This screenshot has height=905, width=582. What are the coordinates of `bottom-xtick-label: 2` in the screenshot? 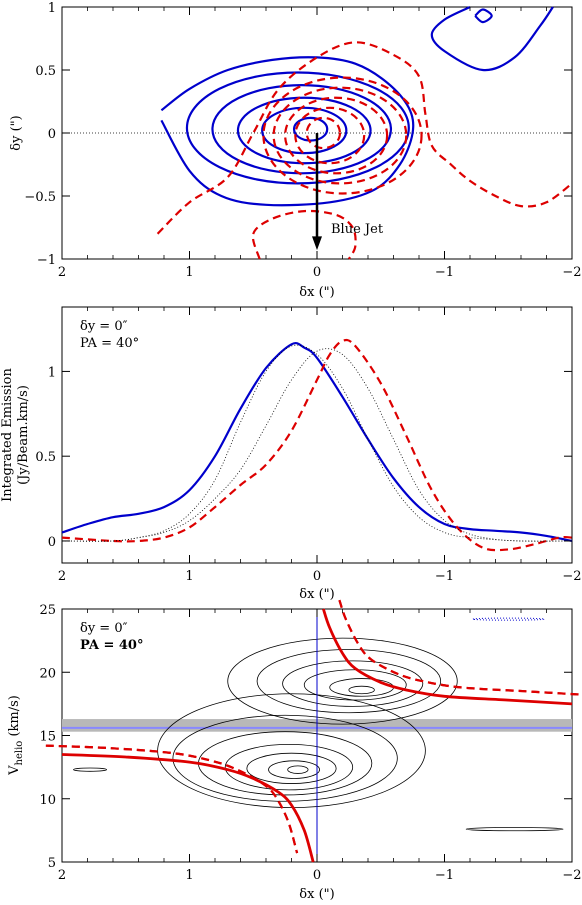 It's located at (62, 875).